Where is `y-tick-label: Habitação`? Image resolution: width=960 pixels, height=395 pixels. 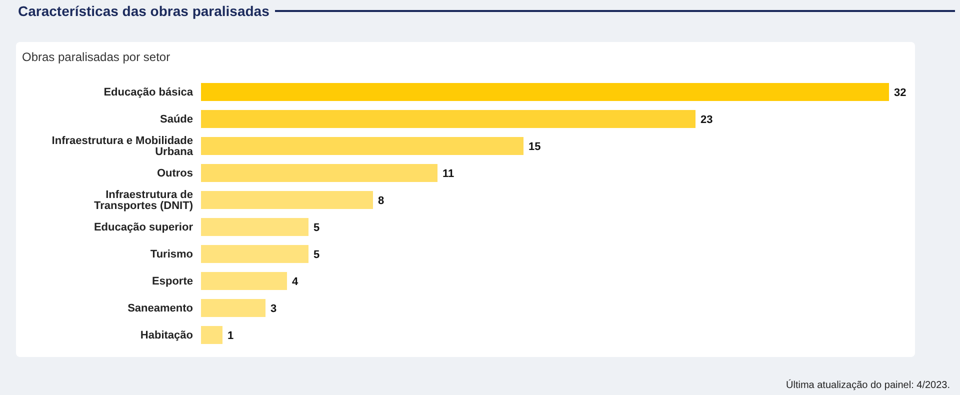 y-tick-label: Habitação is located at coordinates (167, 335).